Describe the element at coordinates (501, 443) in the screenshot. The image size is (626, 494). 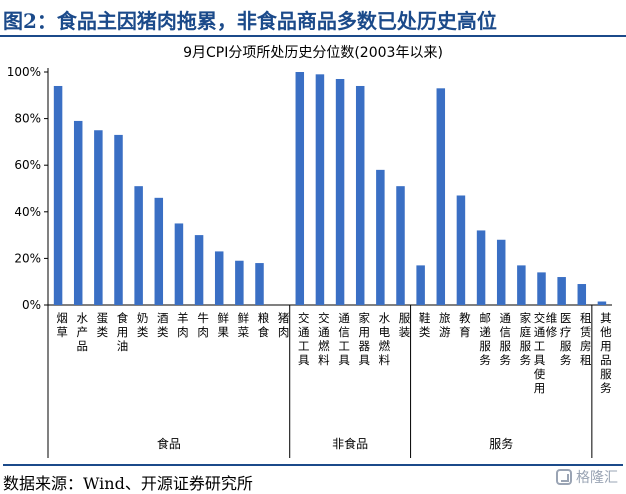
I see `group-label: 服务` at that location.